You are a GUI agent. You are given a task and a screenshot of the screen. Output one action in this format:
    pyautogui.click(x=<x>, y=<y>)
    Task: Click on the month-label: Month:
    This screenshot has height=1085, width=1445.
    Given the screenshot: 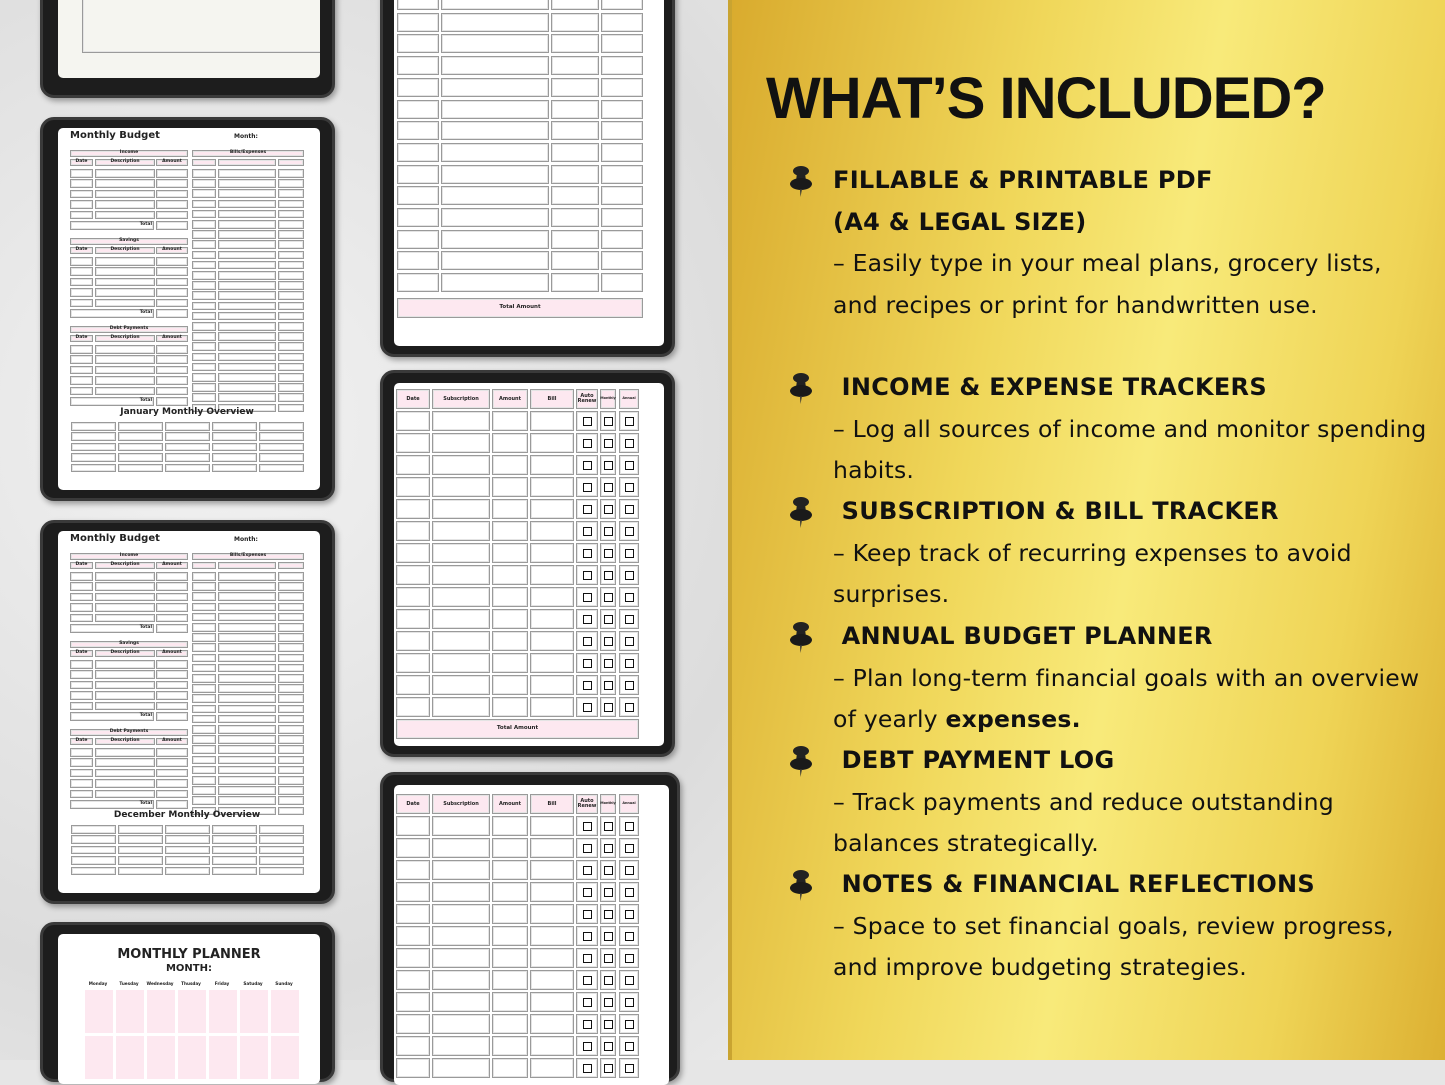 What is the action you would take?
    pyautogui.click(x=246, y=539)
    